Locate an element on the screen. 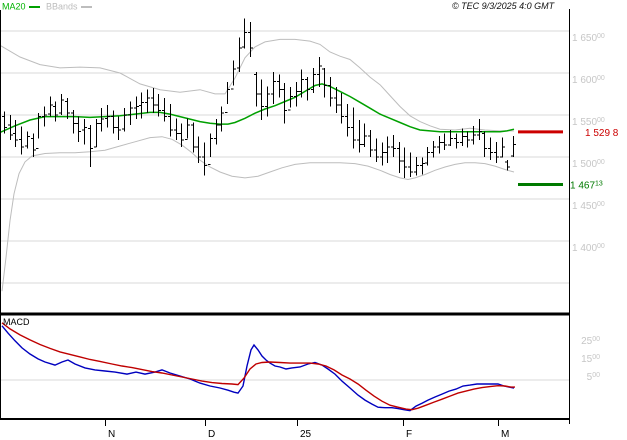 The width and height of the screenshot is (627, 440). svg-text: 25 is located at coordinates (306, 434).